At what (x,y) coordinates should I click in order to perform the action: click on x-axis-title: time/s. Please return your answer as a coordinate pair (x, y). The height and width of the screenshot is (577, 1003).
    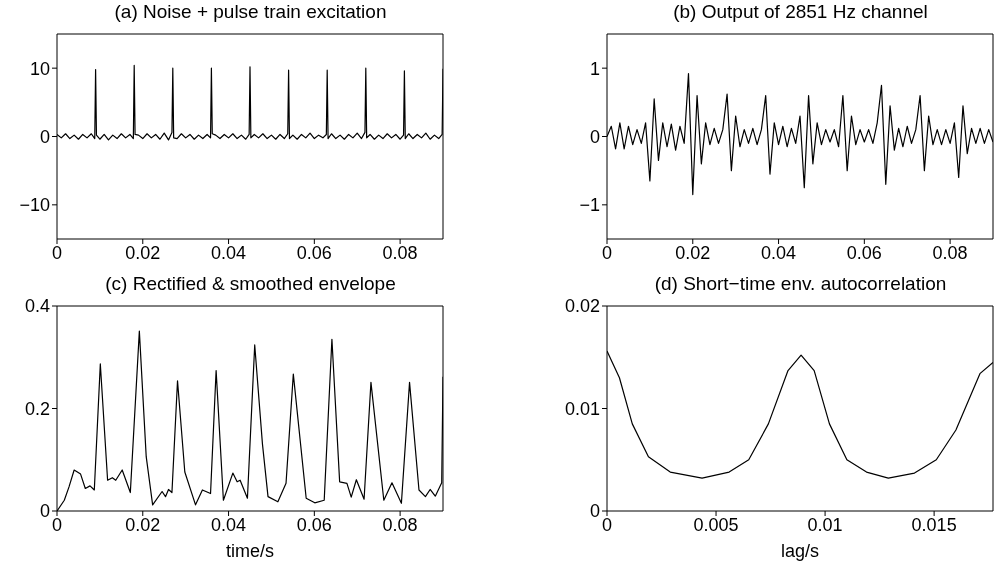
    Looking at the image, I should click on (250, 551).